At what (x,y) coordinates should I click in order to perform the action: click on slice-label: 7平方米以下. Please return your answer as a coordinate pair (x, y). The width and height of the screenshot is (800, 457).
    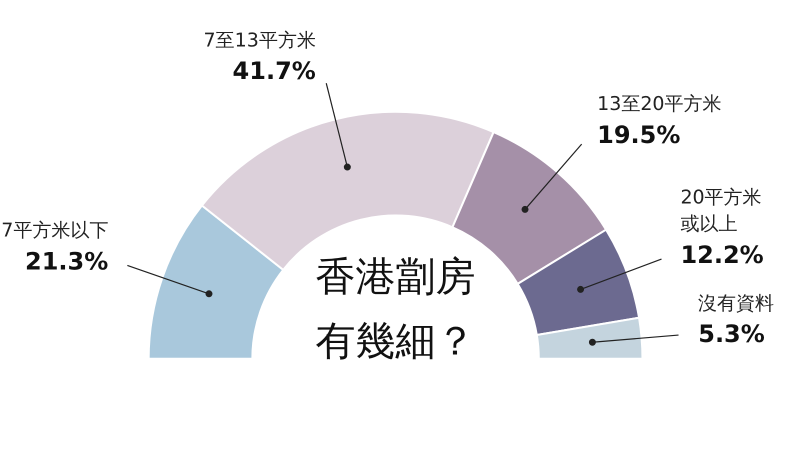
    Looking at the image, I should click on (54, 231).